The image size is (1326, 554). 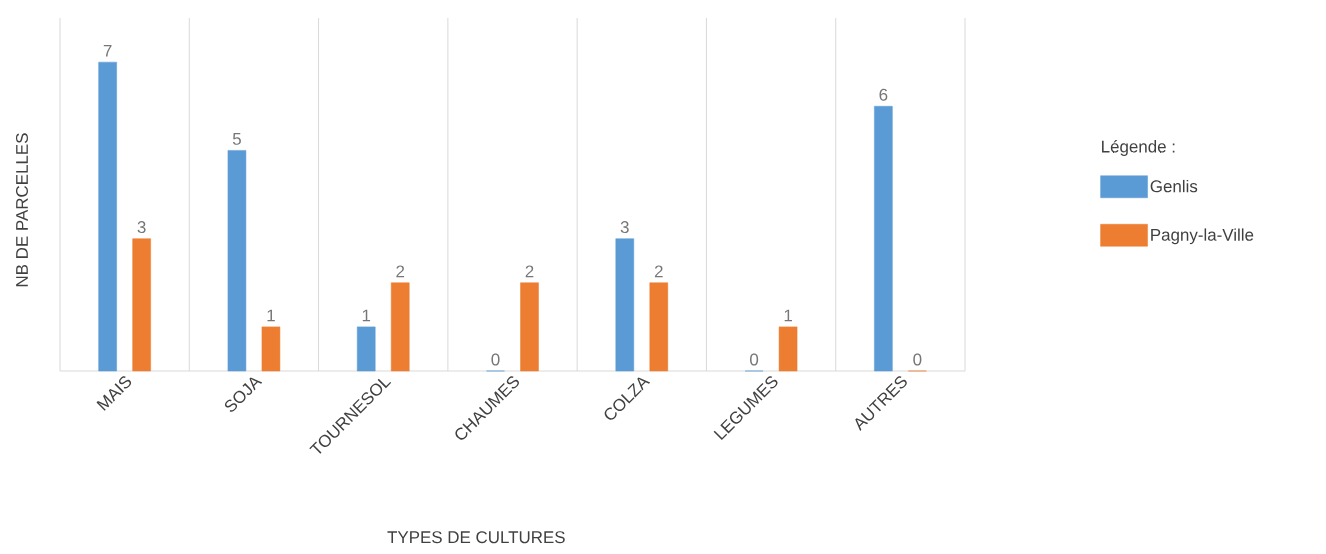 I want to click on data-label: 5, so click(x=236, y=139).